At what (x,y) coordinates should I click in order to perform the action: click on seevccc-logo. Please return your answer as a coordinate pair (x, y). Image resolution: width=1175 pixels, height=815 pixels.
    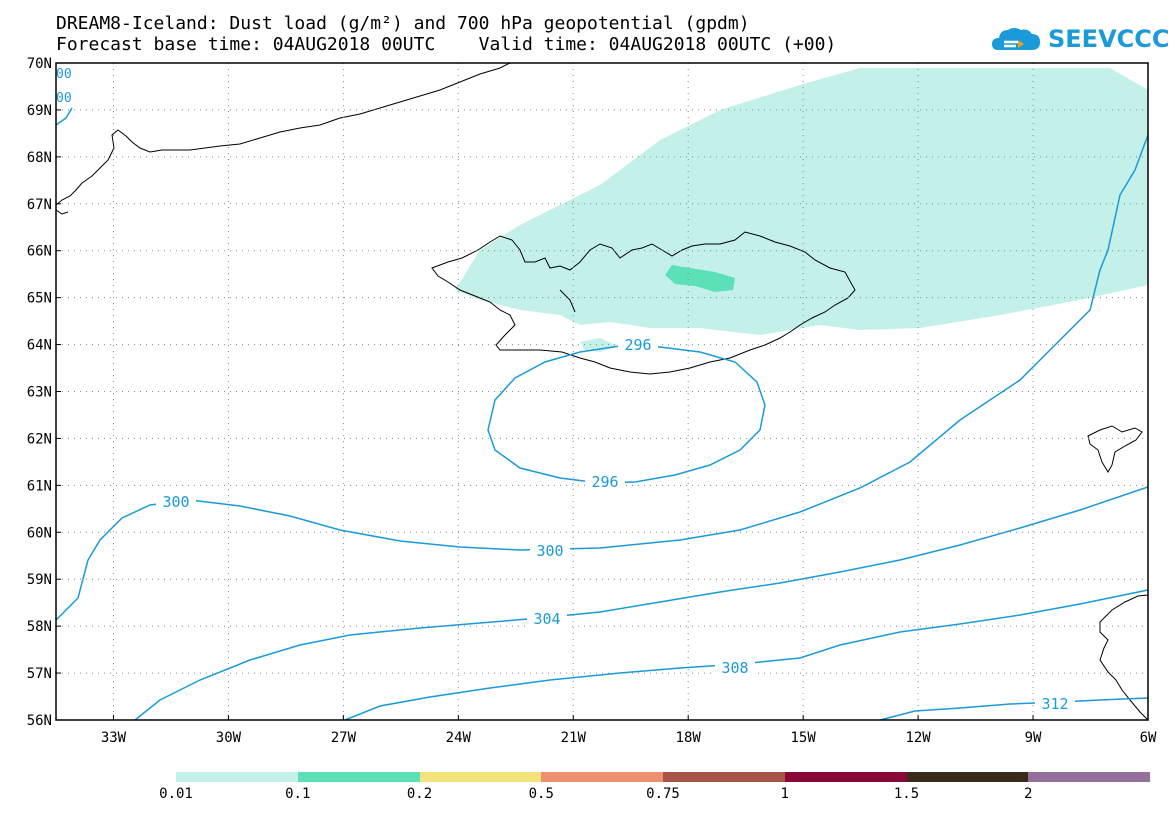
    Looking at the image, I should click on (1016, 39).